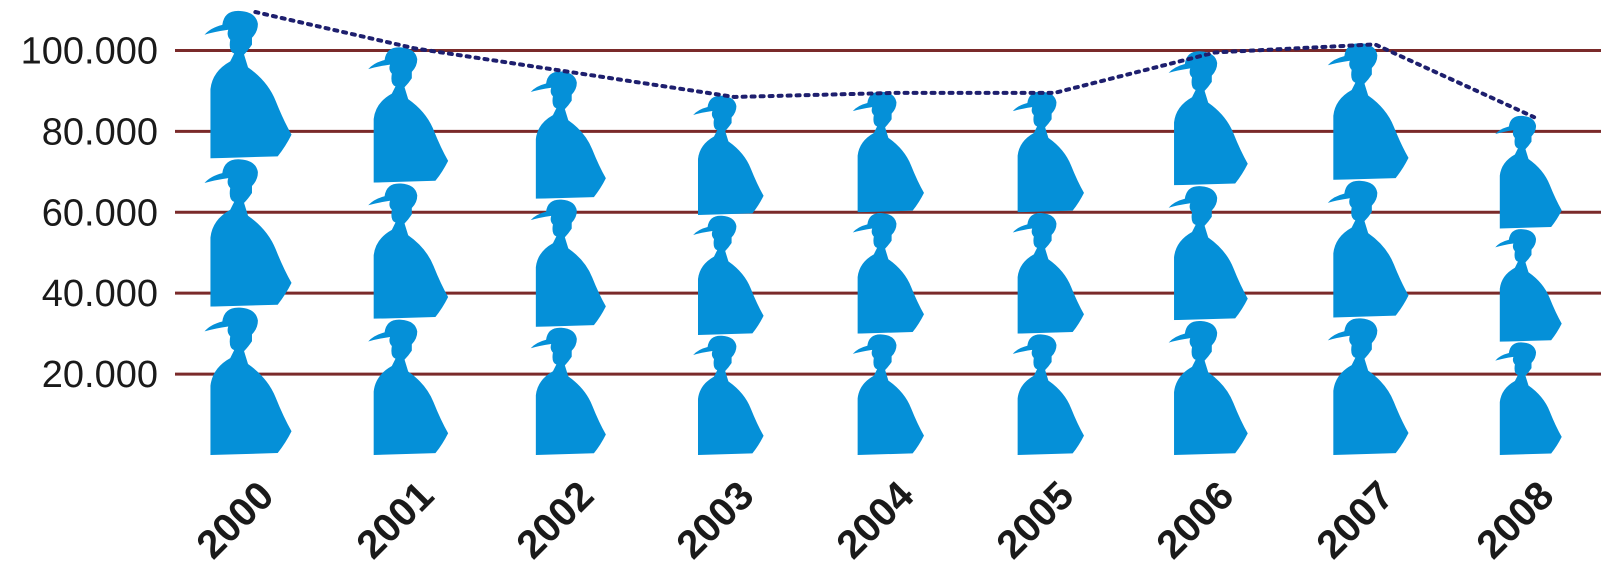 The height and width of the screenshot is (588, 1601). What do you see at coordinates (100, 375) in the screenshot?
I see `y-tick-label: 20.000` at bounding box center [100, 375].